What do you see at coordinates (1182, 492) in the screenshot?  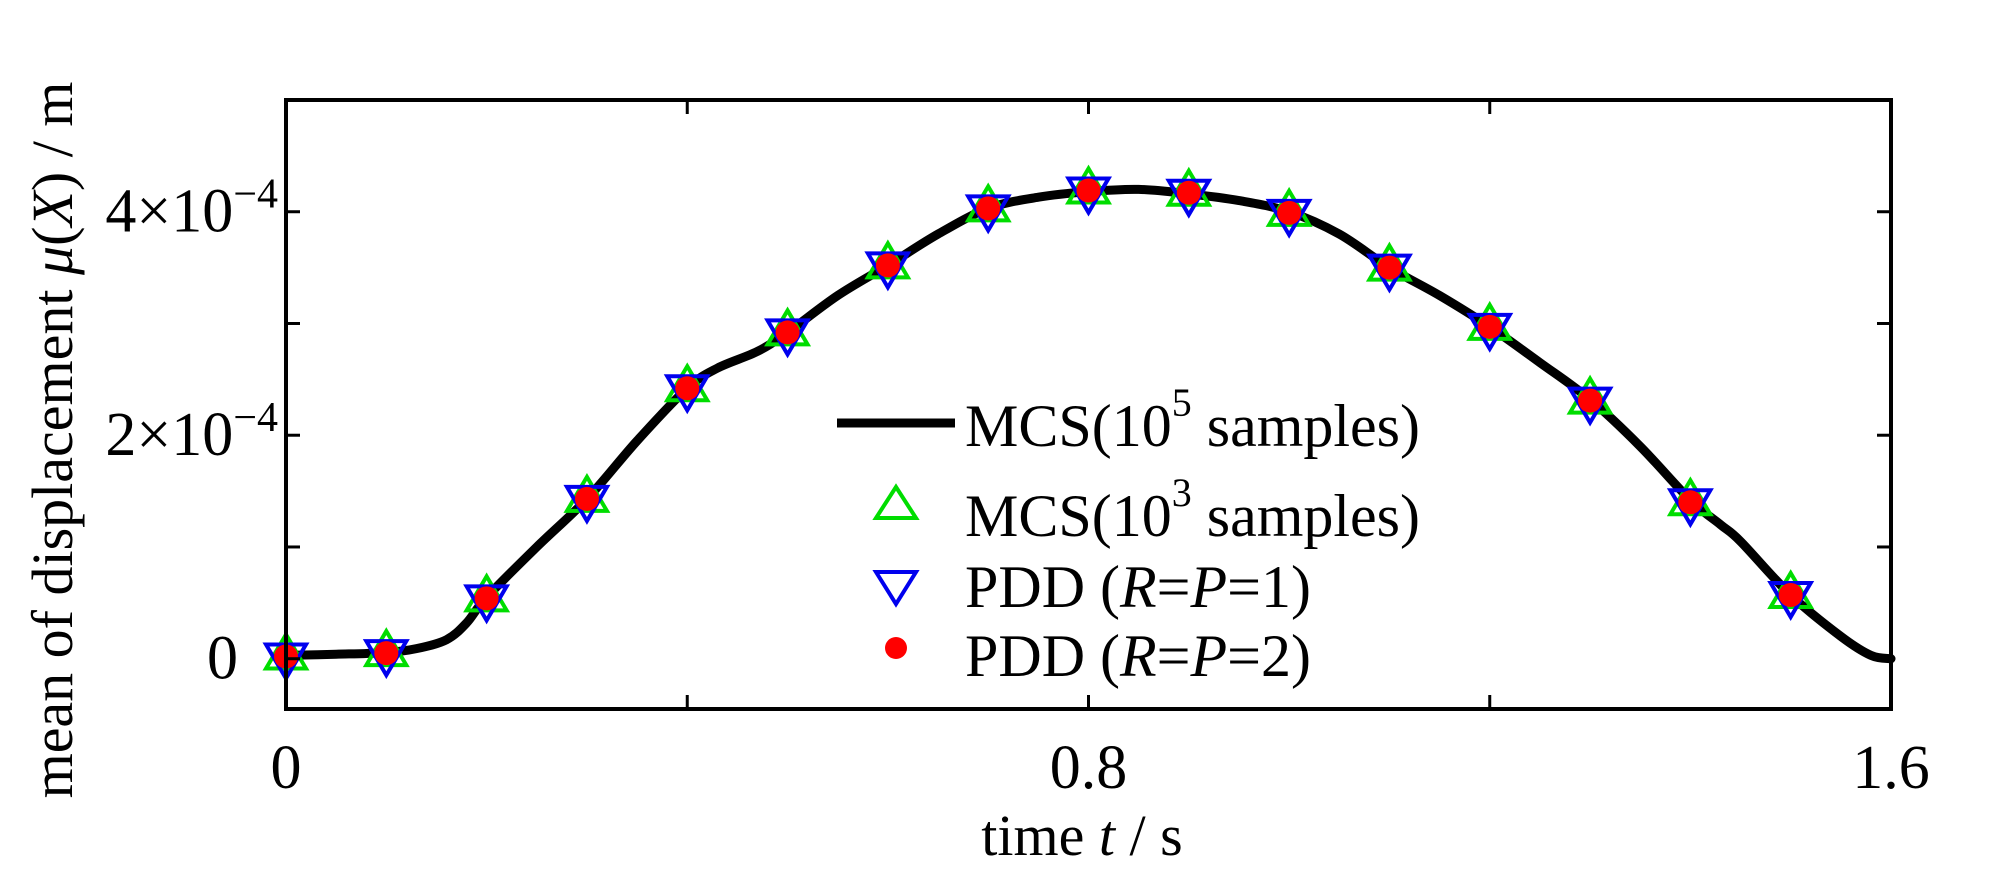 I see `legend-label-superscript: 3` at bounding box center [1182, 492].